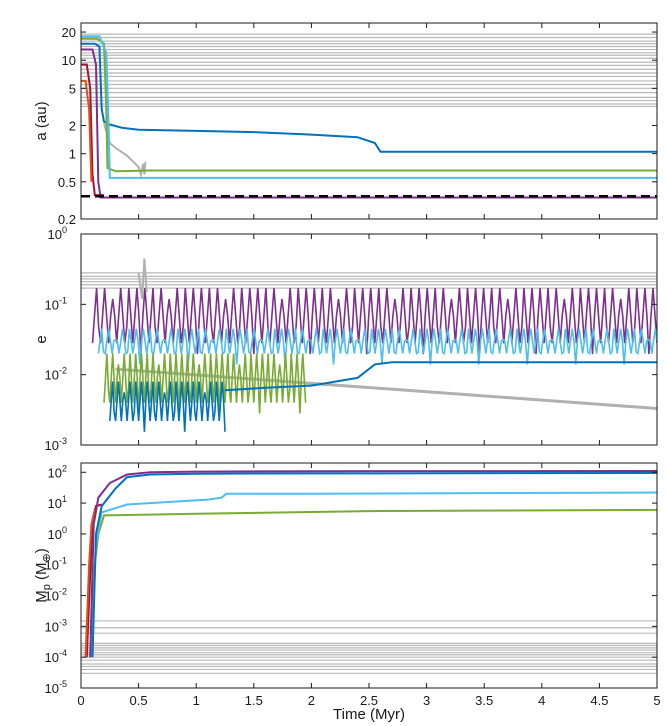 The height and width of the screenshot is (726, 668). Describe the element at coordinates (484, 700) in the screenshot. I see `x-tick-label: 3.5` at that location.